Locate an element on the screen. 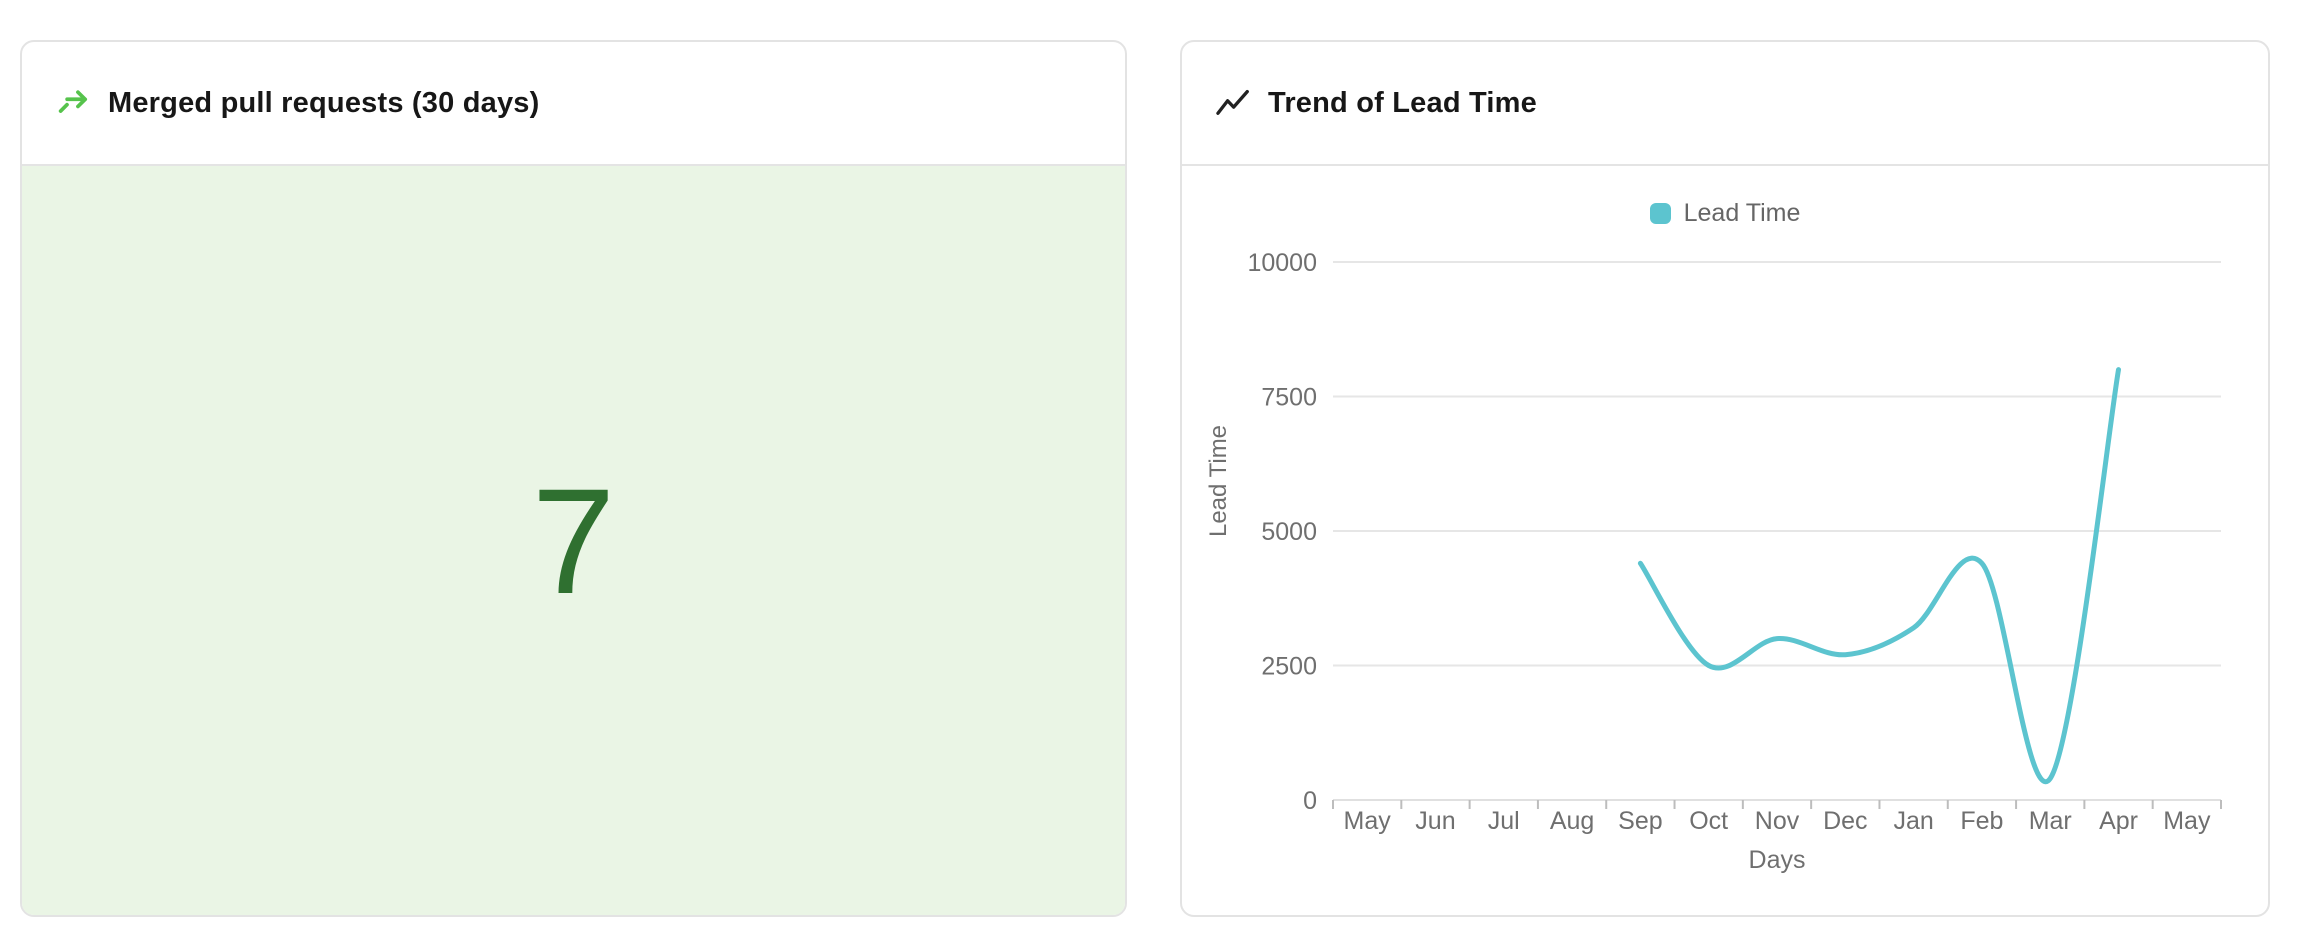 The image size is (2308, 948). lead-time-line is located at coordinates (1879, 576).